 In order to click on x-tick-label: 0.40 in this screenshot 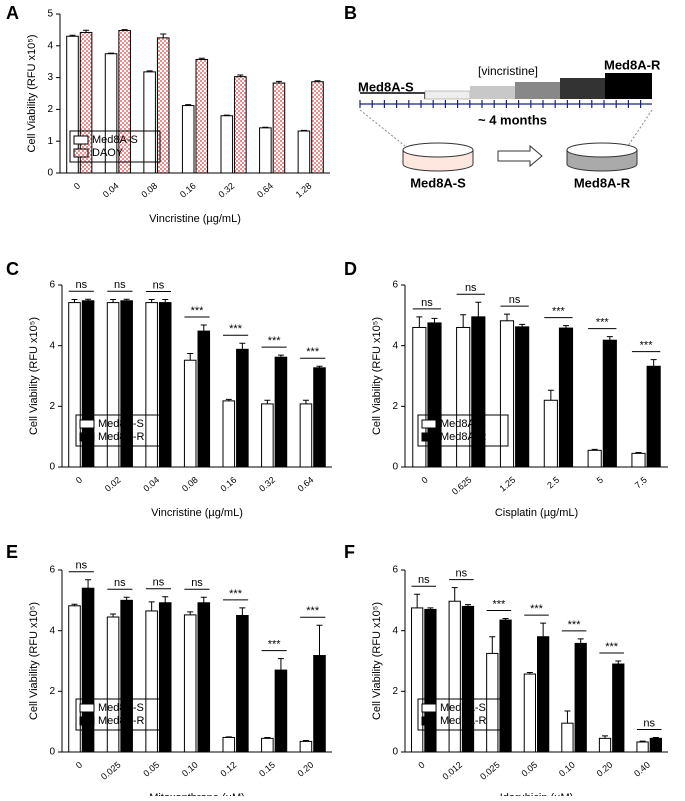, I will do `click(642, 769)`.